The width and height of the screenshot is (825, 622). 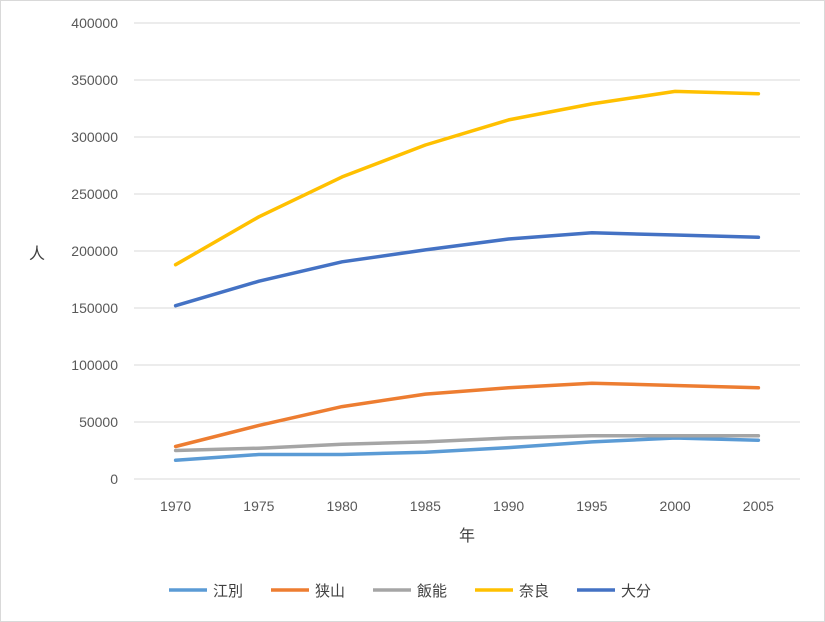 I want to click on legend-item: 狭山, so click(x=308, y=591).